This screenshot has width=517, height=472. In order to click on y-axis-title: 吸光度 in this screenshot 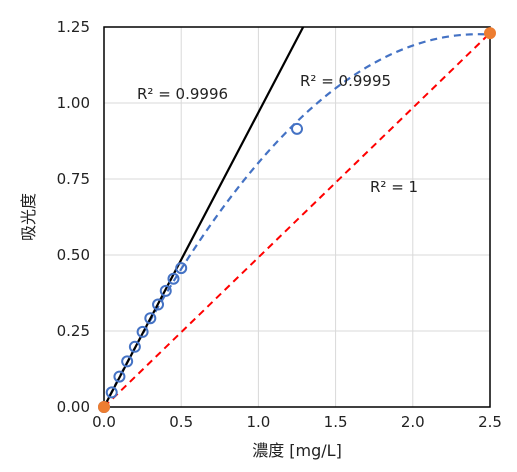, I will do `click(28, 217)`.